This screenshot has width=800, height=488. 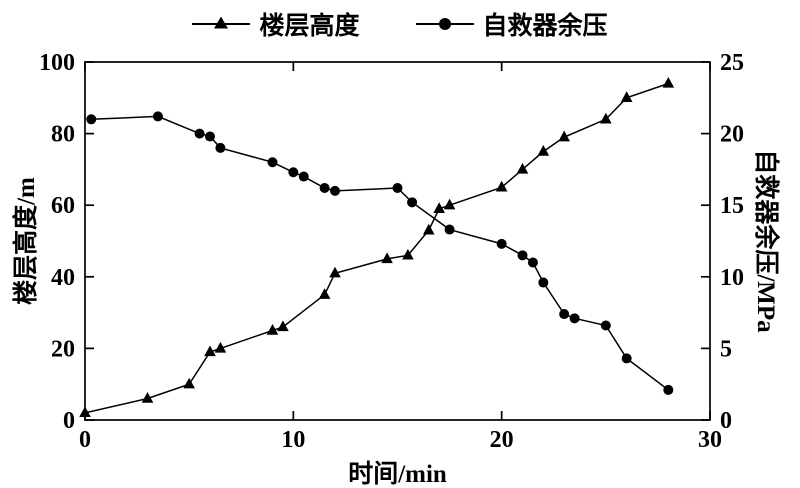 I want to click on triangle-line-marker-icon, so click(x=221, y=24).